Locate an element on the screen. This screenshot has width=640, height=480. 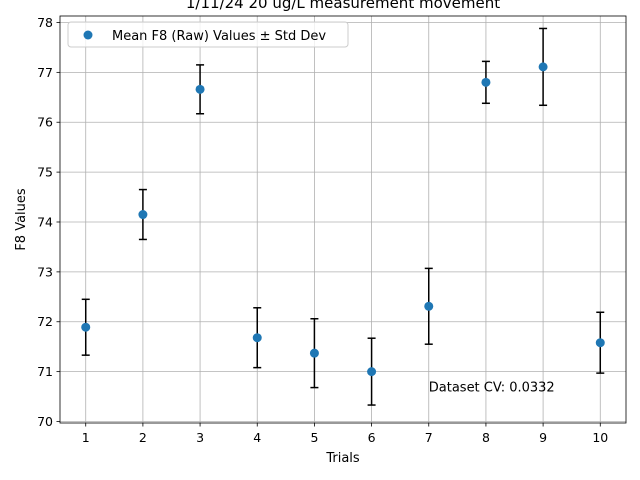
dataset-cv-annotation: Dataset CV: 0.0332 is located at coordinates (492, 388).